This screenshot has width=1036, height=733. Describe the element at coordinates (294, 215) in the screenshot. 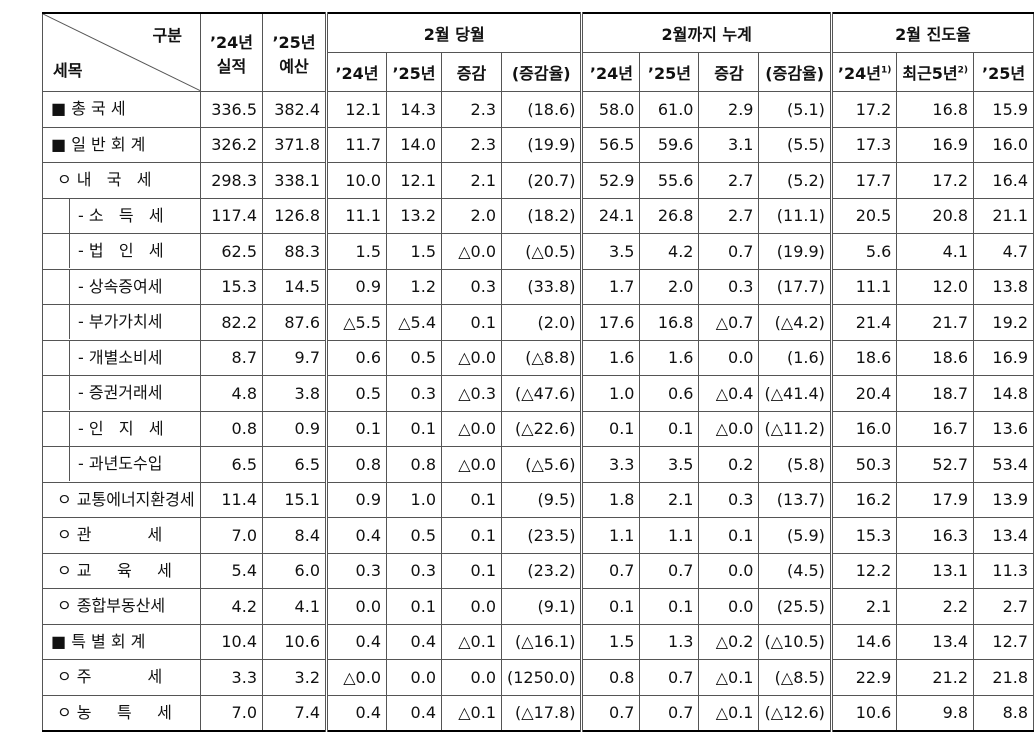

I see `value-cell: 126.8` at that location.